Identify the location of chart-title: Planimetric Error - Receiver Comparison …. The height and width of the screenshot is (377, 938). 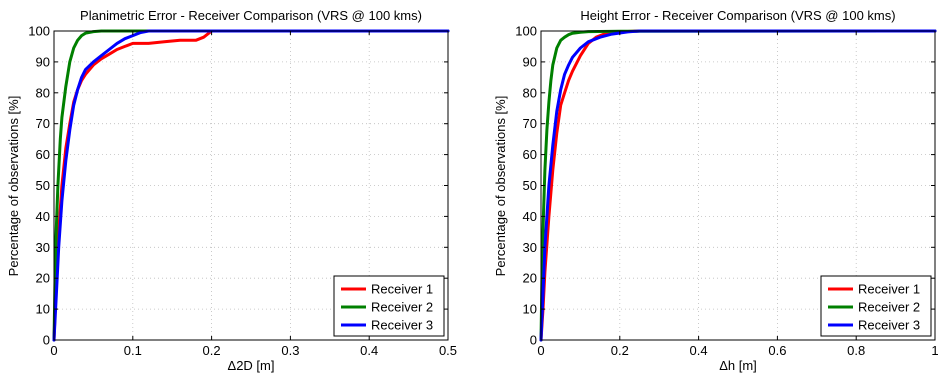
(251, 15).